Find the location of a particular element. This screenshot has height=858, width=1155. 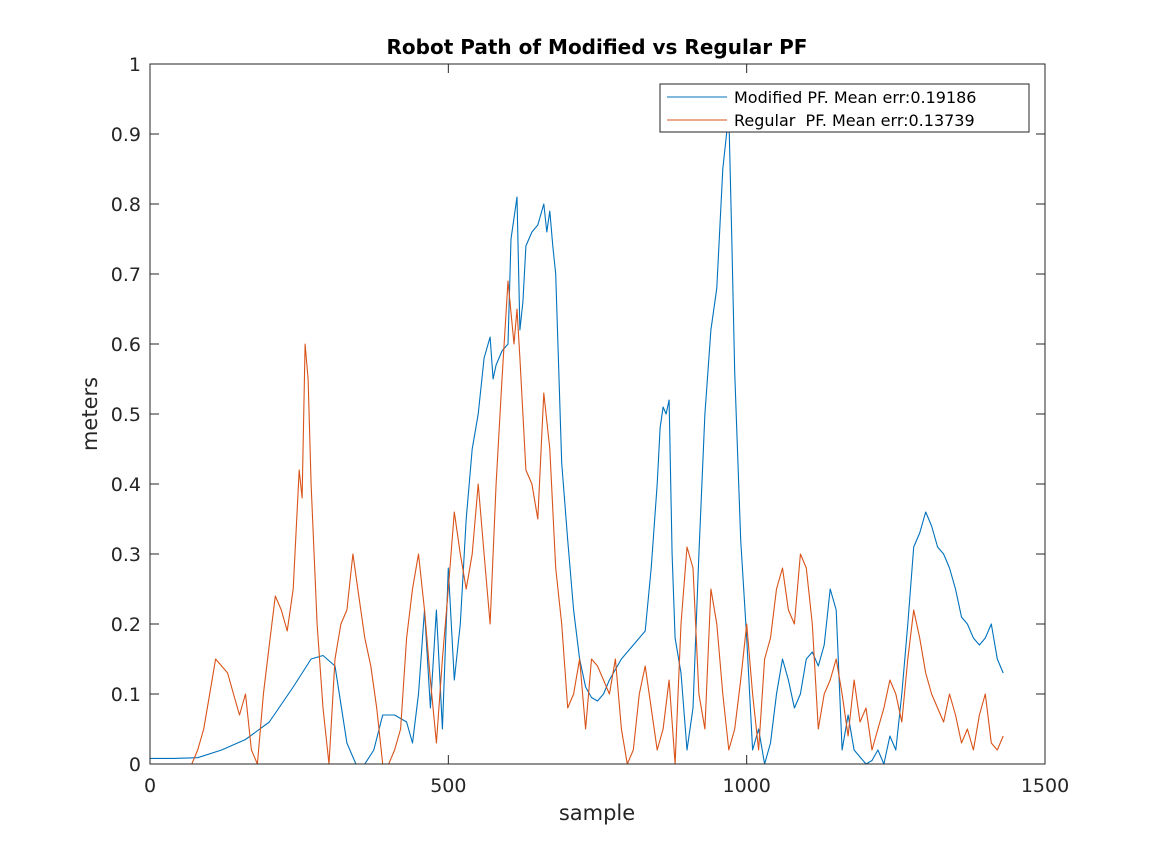

y-tick-label: 0.8 is located at coordinates (126, 205).